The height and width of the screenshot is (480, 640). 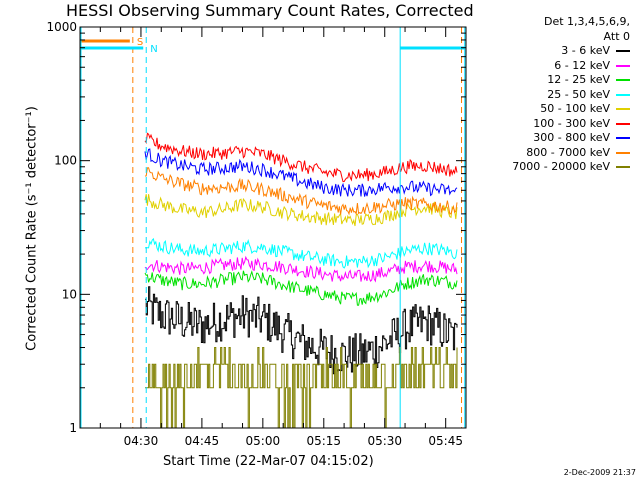 I want to click on series-line-25-50-kev, so click(x=301, y=253).